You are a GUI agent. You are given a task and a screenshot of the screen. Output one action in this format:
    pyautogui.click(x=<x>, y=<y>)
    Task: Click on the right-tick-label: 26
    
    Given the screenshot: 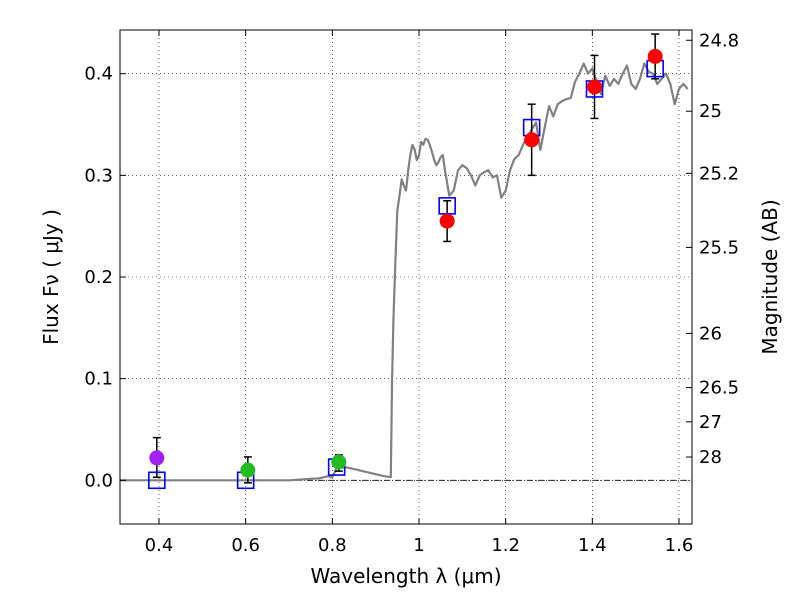 What is the action you would take?
    pyautogui.click(x=710, y=333)
    